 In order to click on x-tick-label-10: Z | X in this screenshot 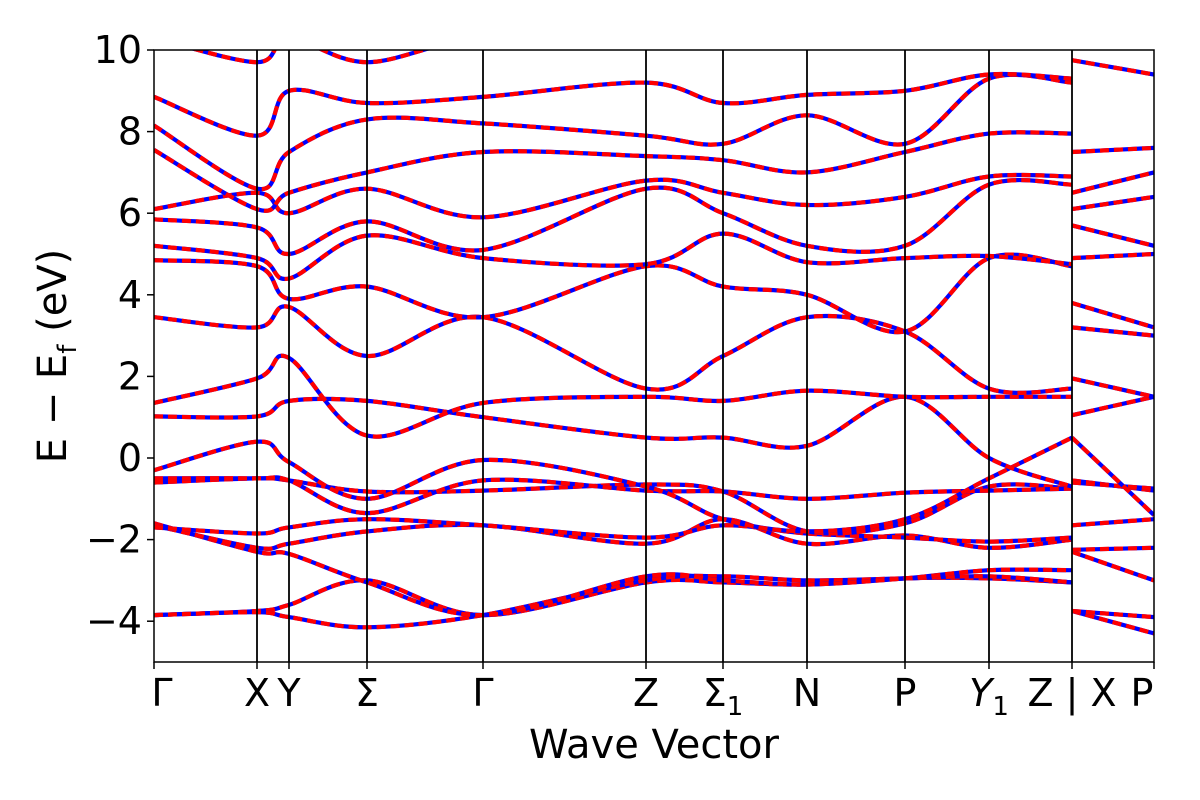, I will do `click(1071, 693)`.